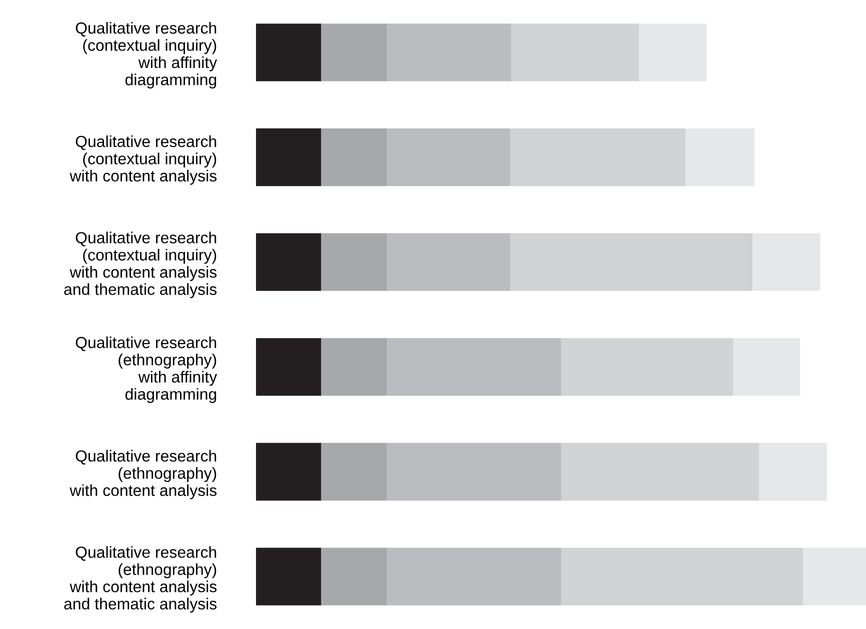 This screenshot has height=629, width=866. I want to click on y-tick-label: Qualitative research (contextual inquiry) with content analysis, so click(143, 160).